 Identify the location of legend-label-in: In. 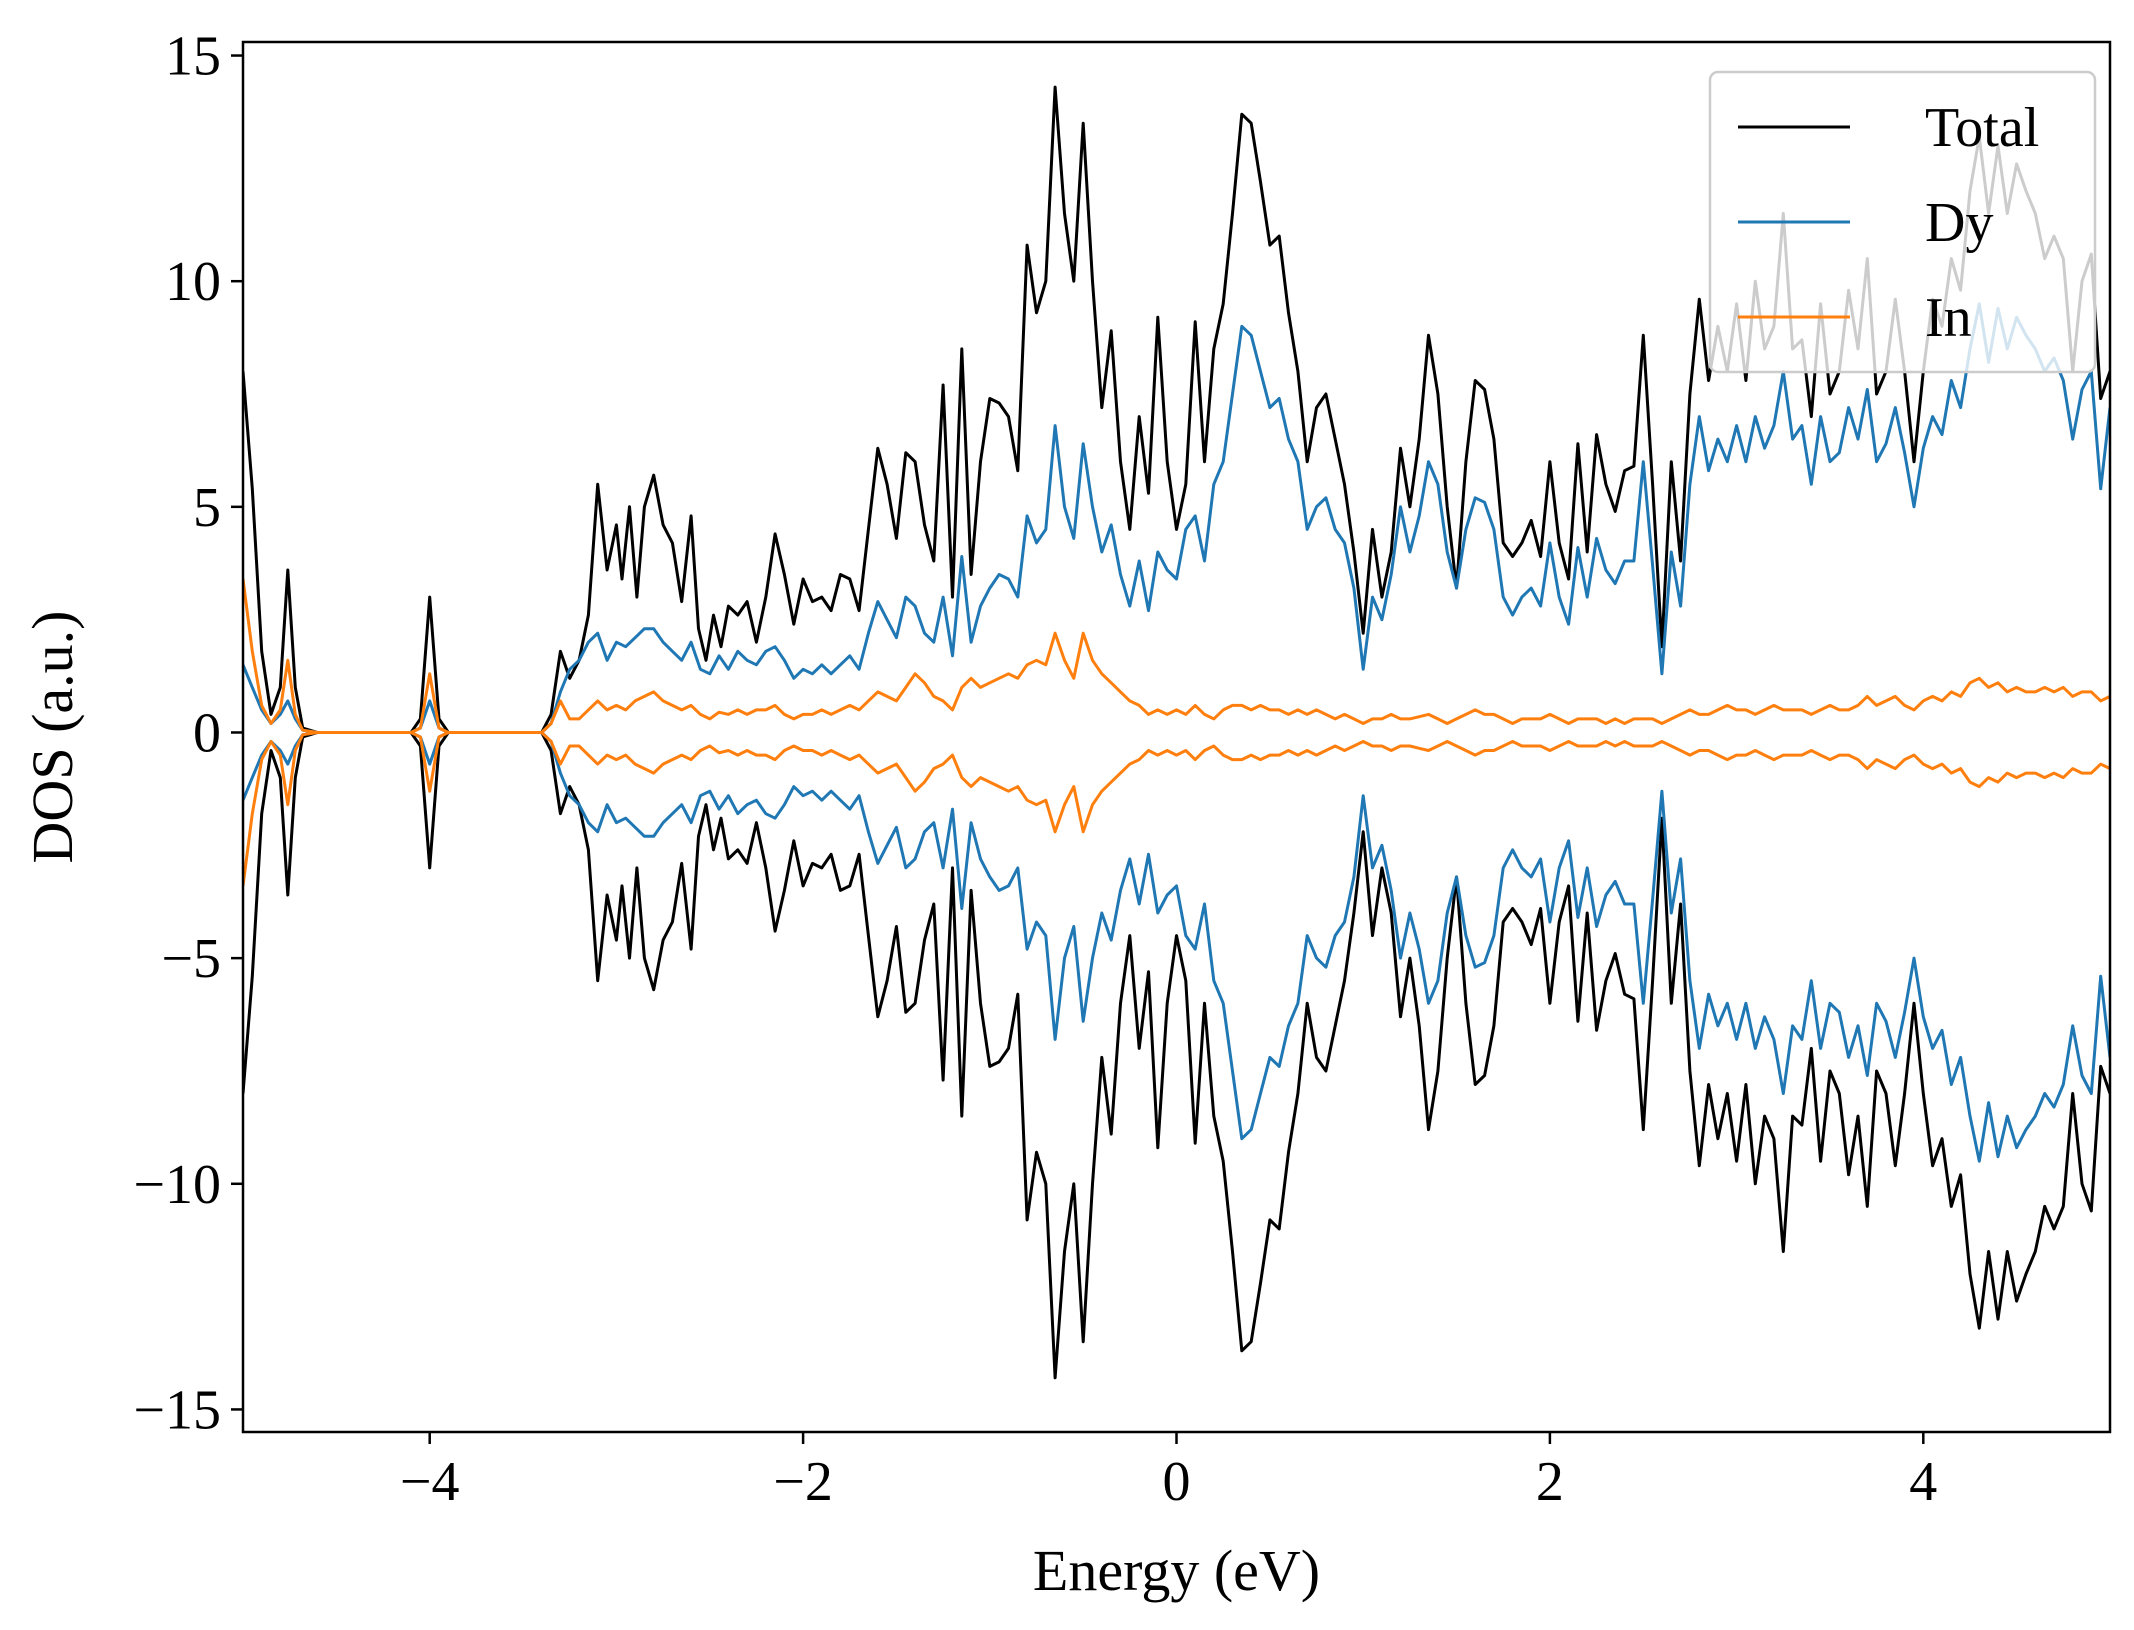
(1948, 318).